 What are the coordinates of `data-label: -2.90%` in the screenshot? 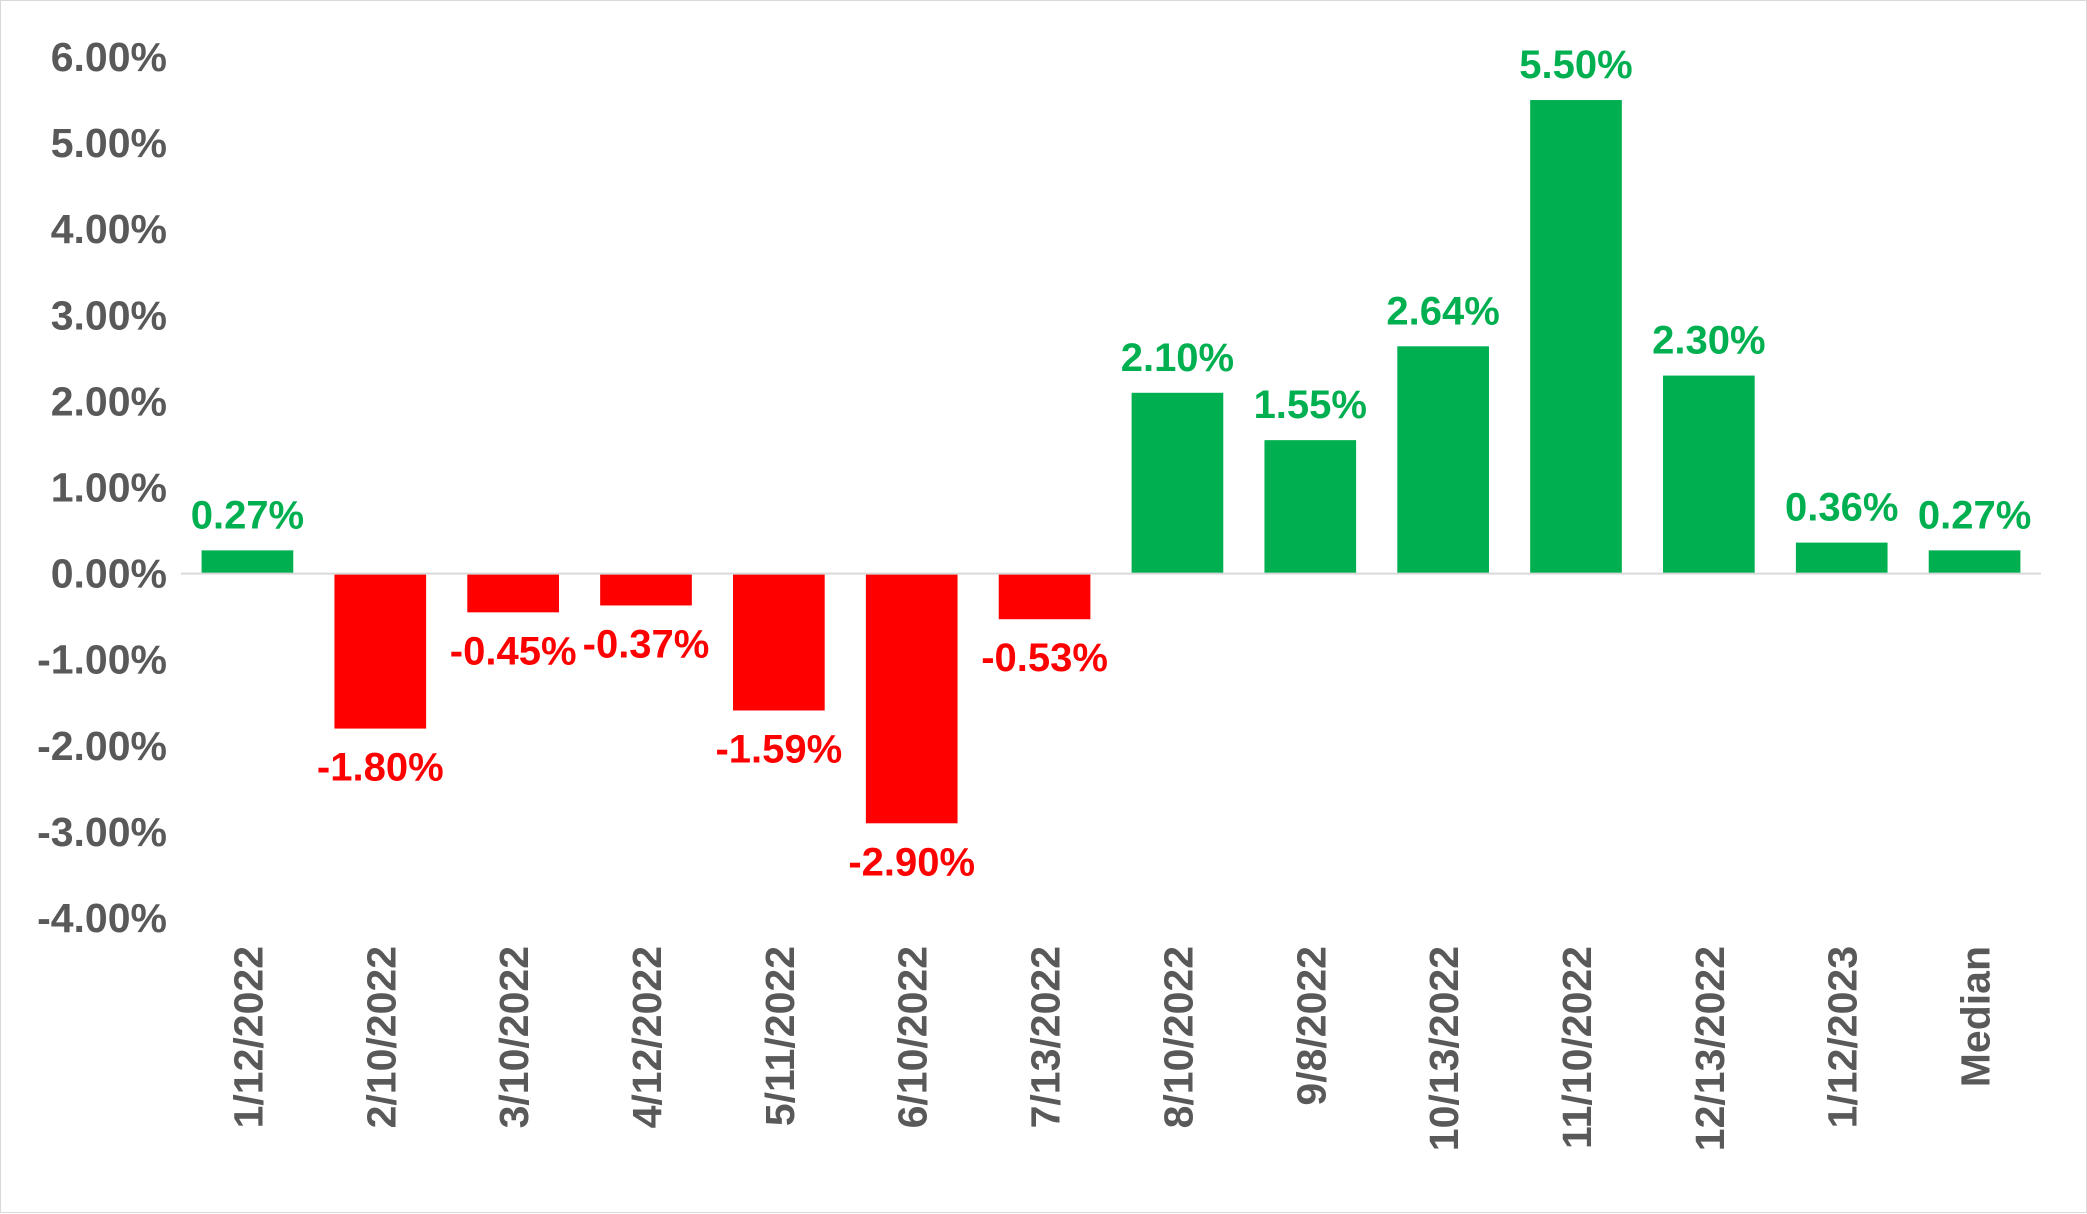 It's located at (911, 862).